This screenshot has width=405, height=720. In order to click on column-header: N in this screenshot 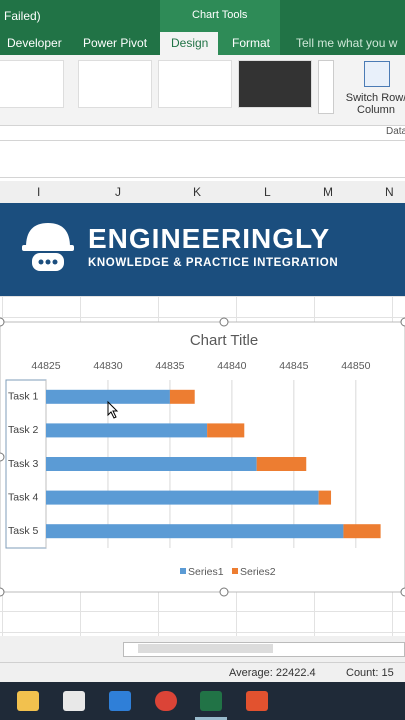, I will do `click(389, 192)`.